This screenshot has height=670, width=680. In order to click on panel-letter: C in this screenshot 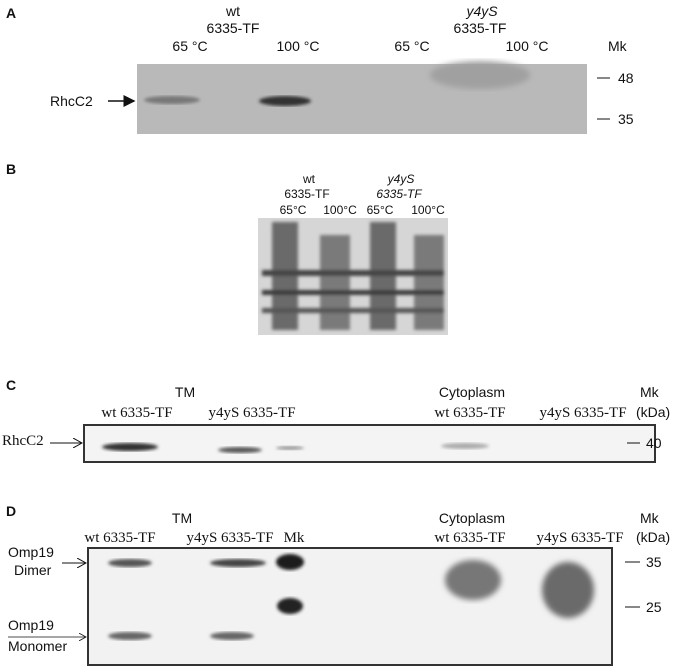, I will do `click(11, 385)`.